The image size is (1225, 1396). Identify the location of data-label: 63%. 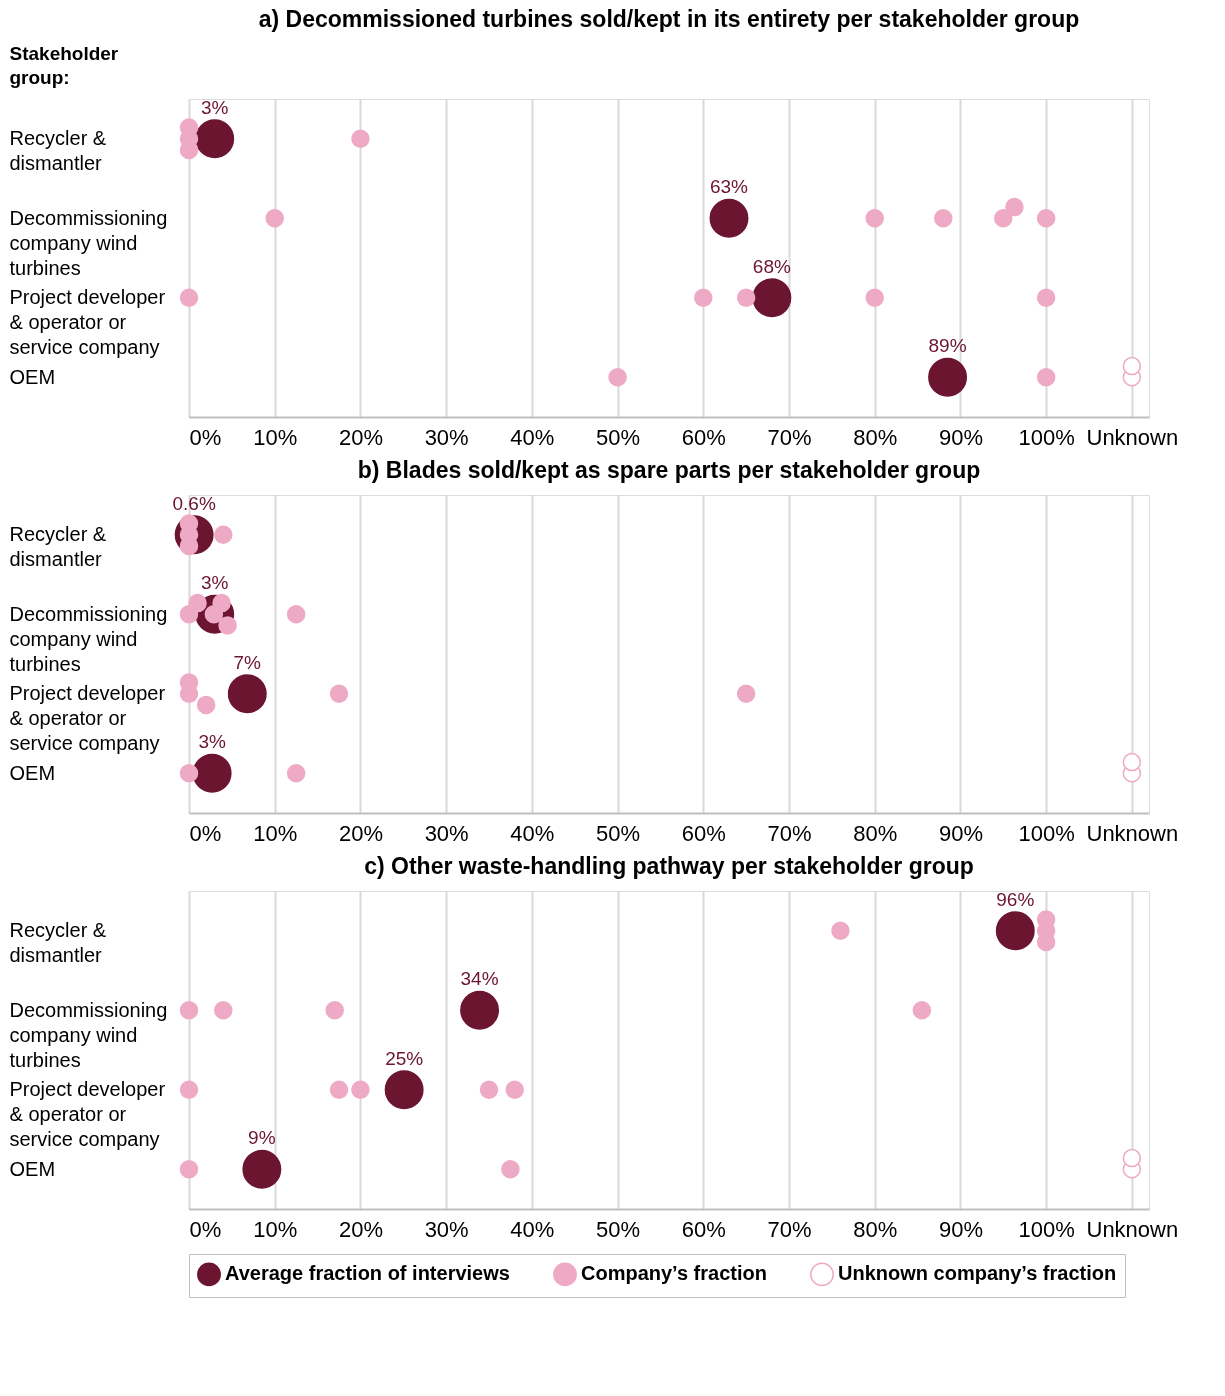
(729, 187).